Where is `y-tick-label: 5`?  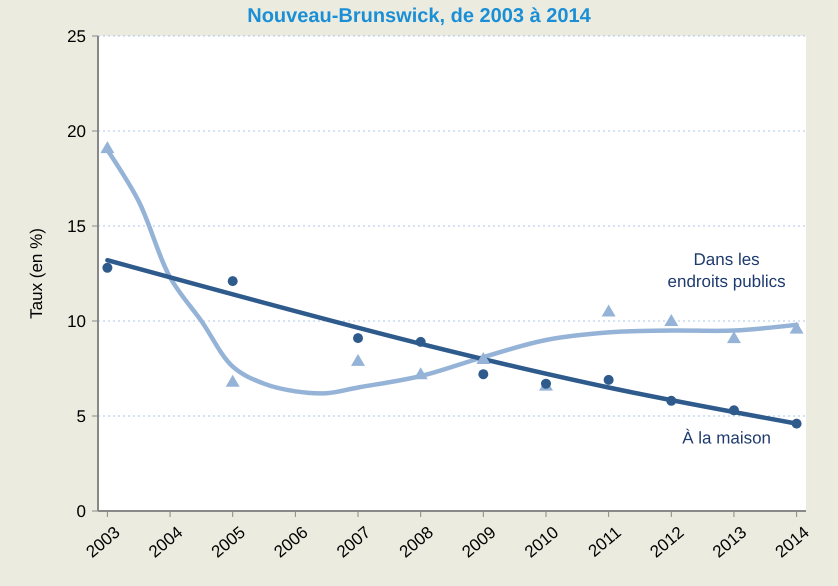
y-tick-label: 5 is located at coordinates (81, 416).